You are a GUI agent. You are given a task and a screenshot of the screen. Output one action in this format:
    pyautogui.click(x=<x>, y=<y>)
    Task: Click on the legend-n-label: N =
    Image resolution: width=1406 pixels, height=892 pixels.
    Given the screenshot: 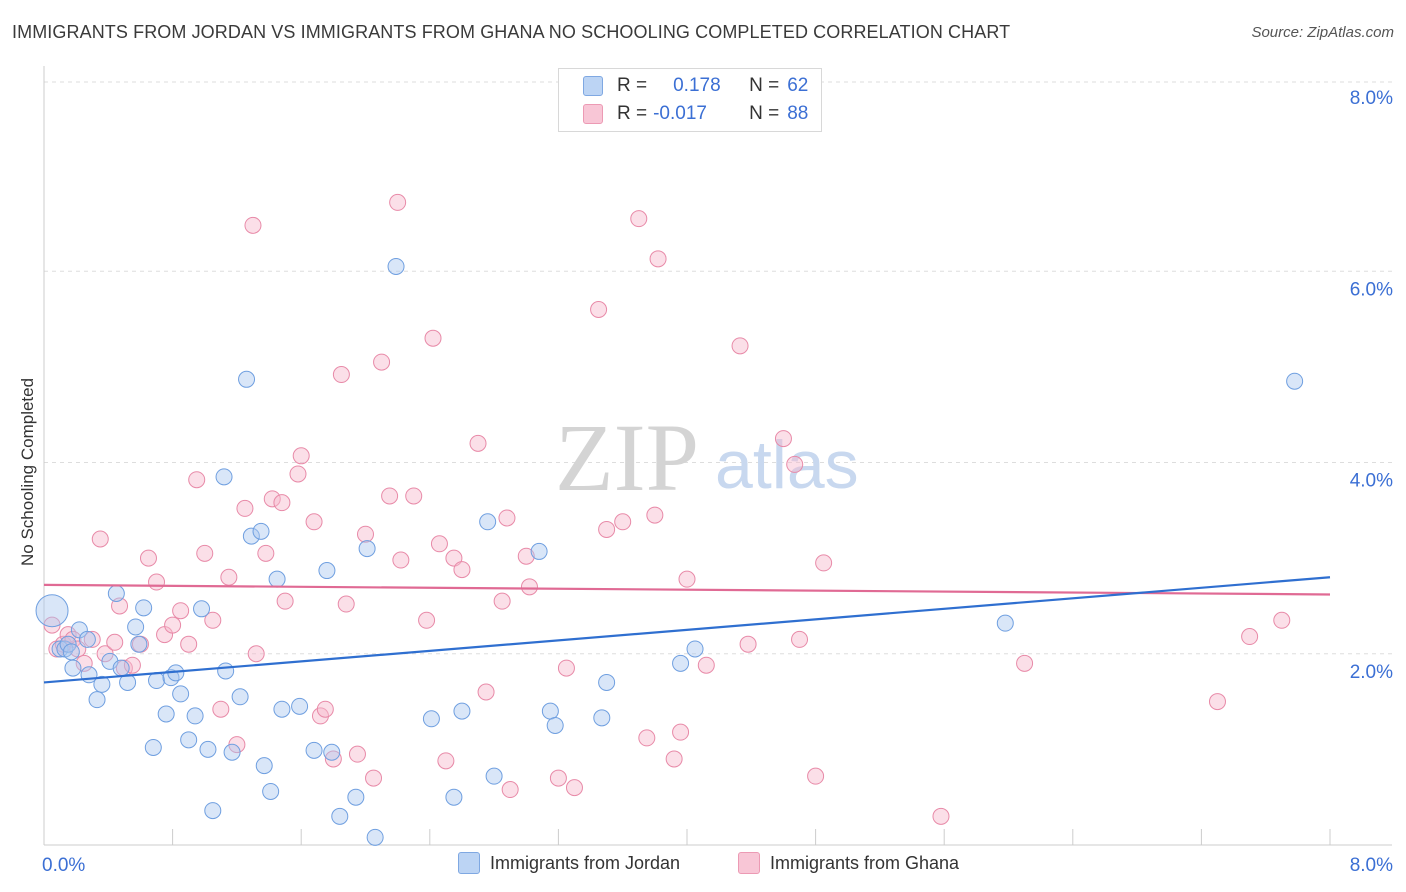 What is the action you would take?
    pyautogui.click(x=764, y=113)
    